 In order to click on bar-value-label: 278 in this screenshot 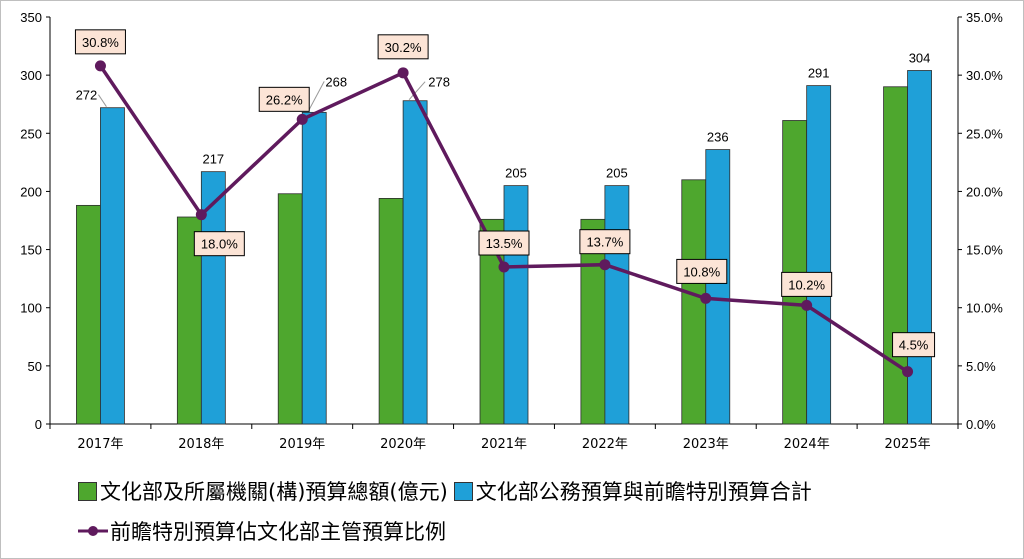, I will do `click(439, 82)`.